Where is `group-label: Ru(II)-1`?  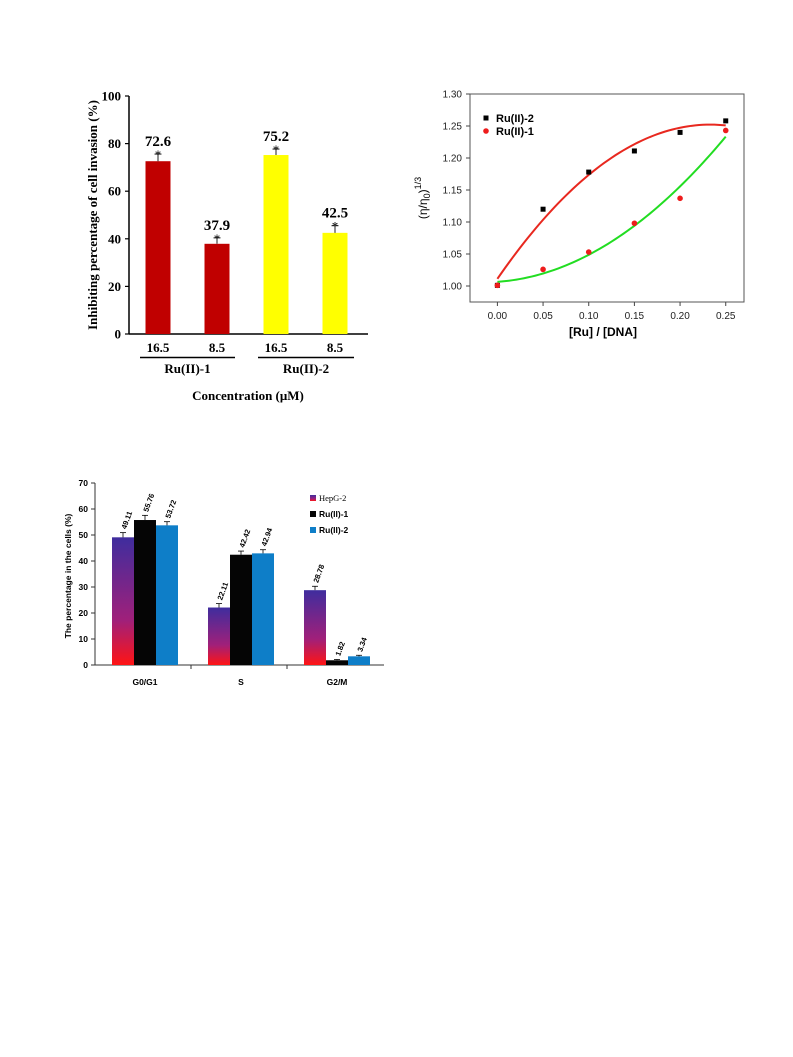
group-label: Ru(II)-1 is located at coordinates (187, 368).